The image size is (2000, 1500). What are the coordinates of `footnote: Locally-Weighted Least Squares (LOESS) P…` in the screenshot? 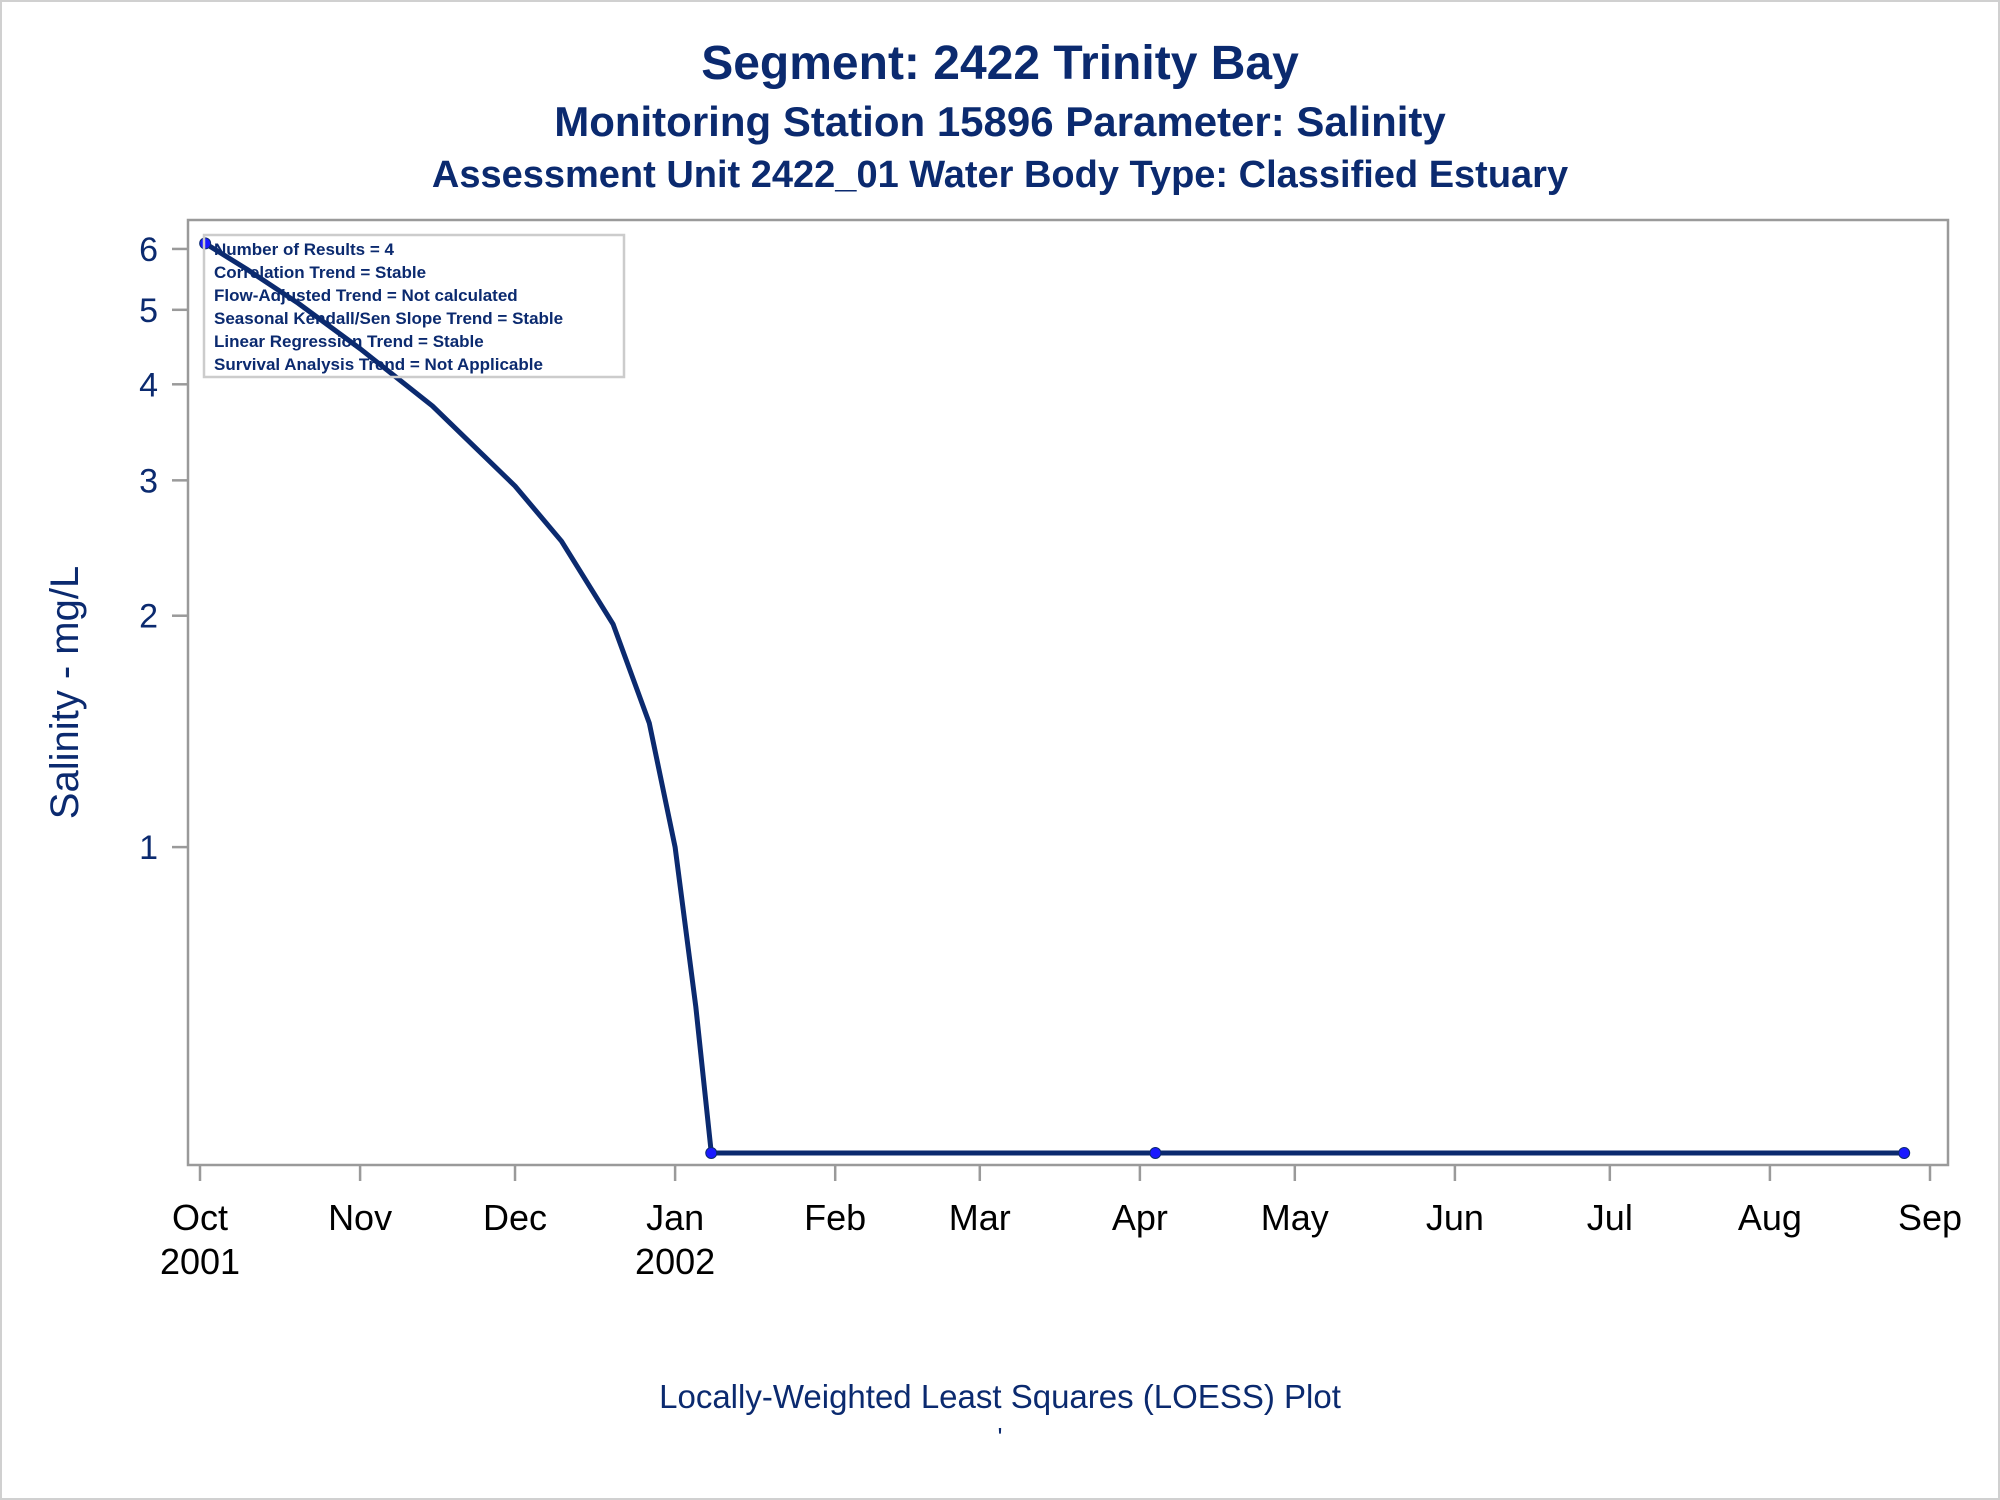 It's located at (1000, 1396).